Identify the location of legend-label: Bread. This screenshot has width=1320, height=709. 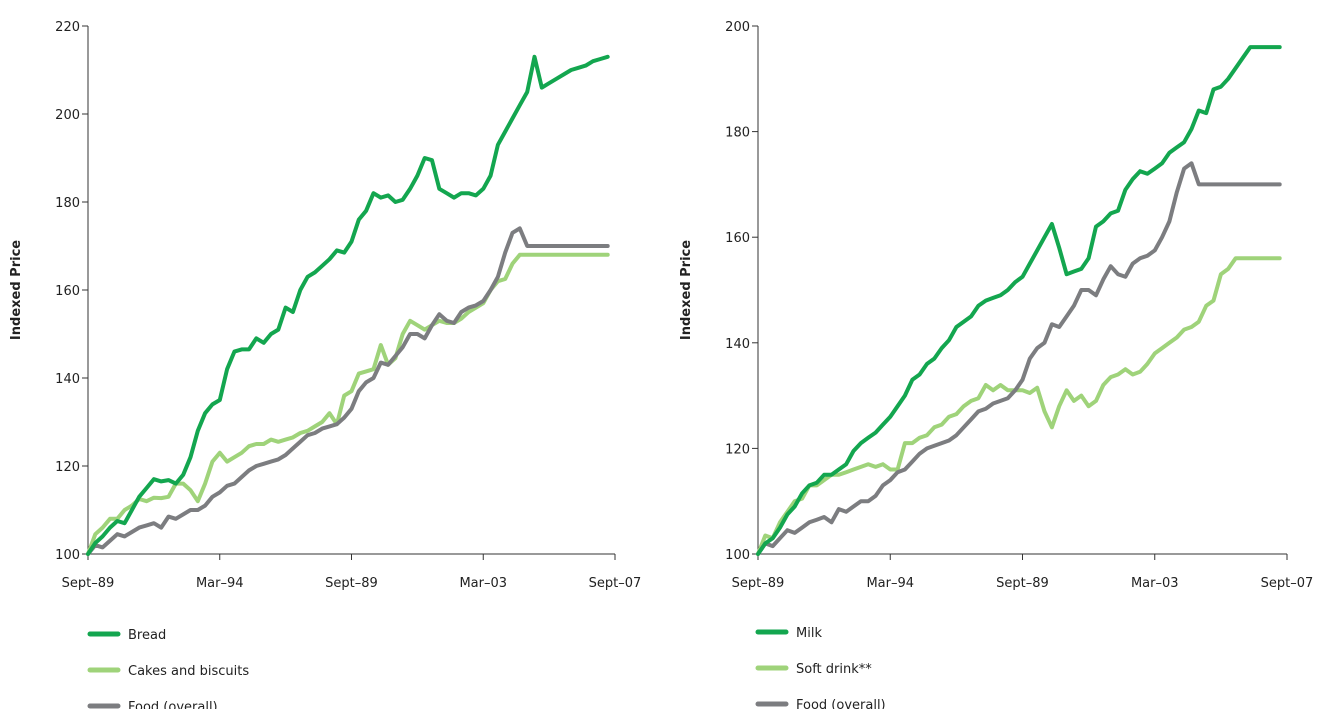
(147, 635).